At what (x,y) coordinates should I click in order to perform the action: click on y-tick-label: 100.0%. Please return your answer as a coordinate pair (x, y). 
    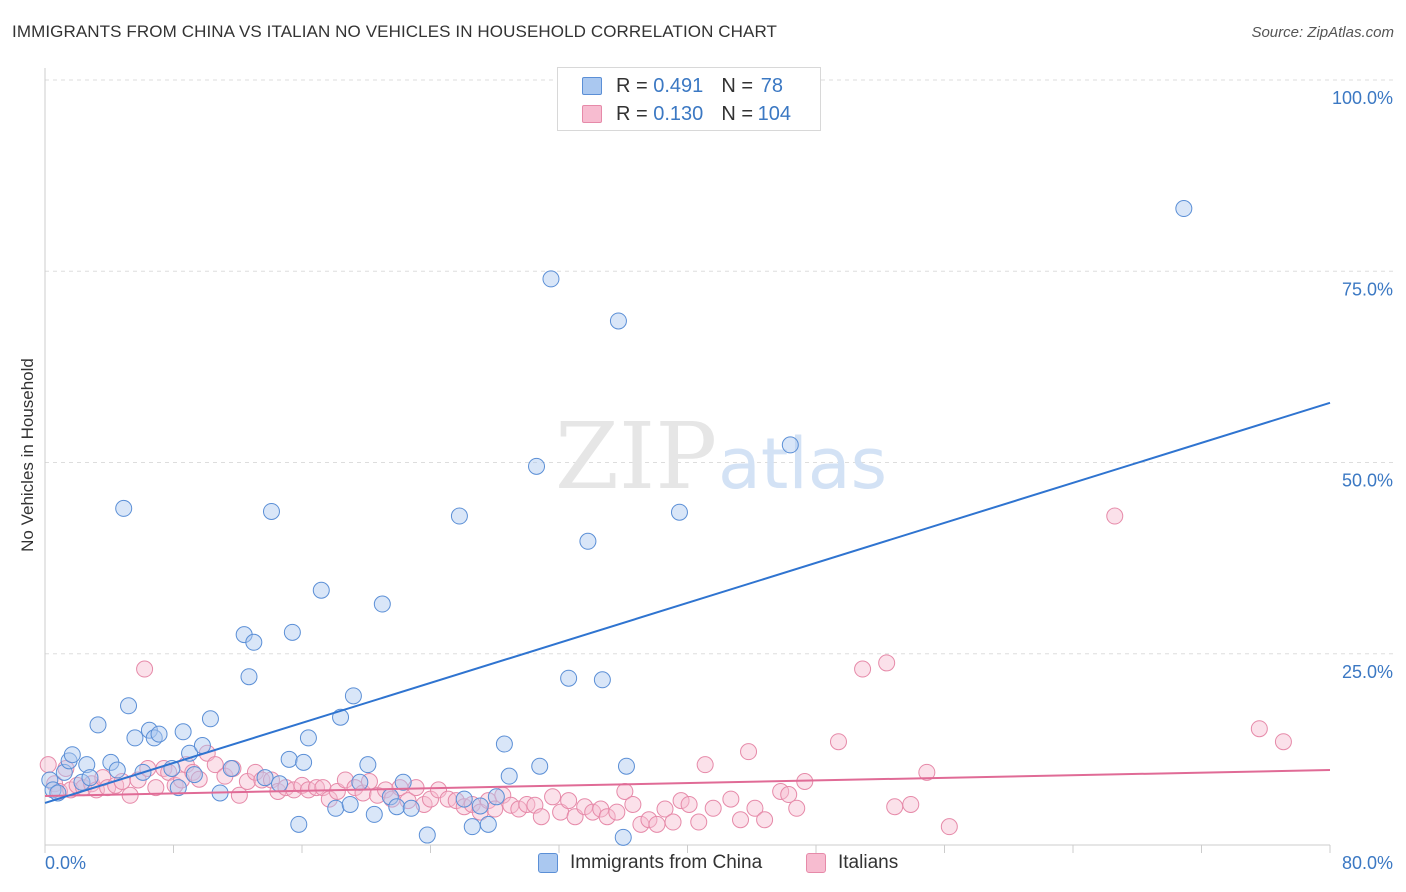
    Looking at the image, I should click on (1362, 98).